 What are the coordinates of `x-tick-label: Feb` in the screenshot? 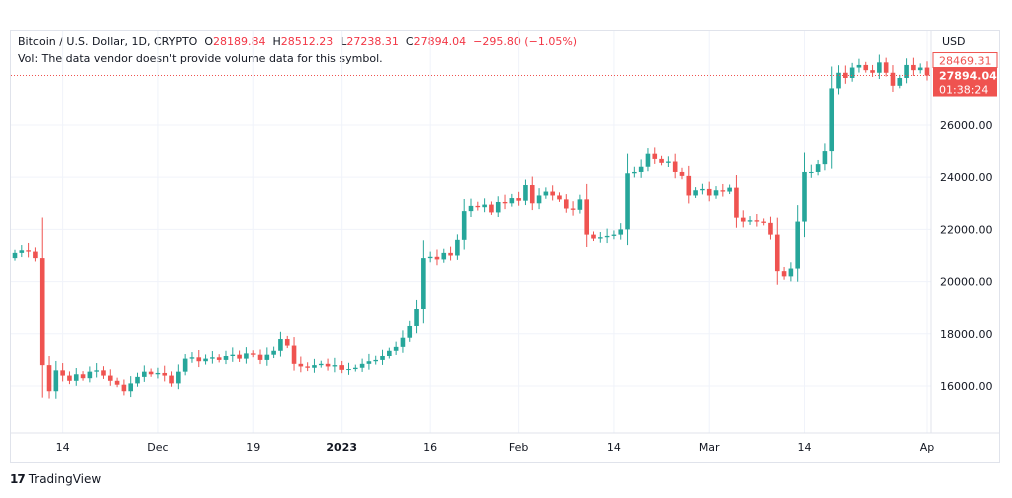 It's located at (518, 447).